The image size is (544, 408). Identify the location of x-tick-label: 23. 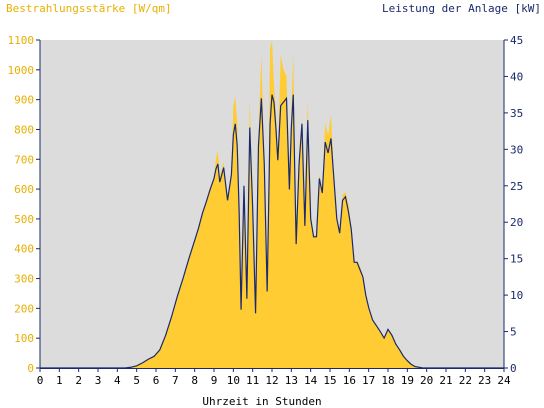
(484, 380).